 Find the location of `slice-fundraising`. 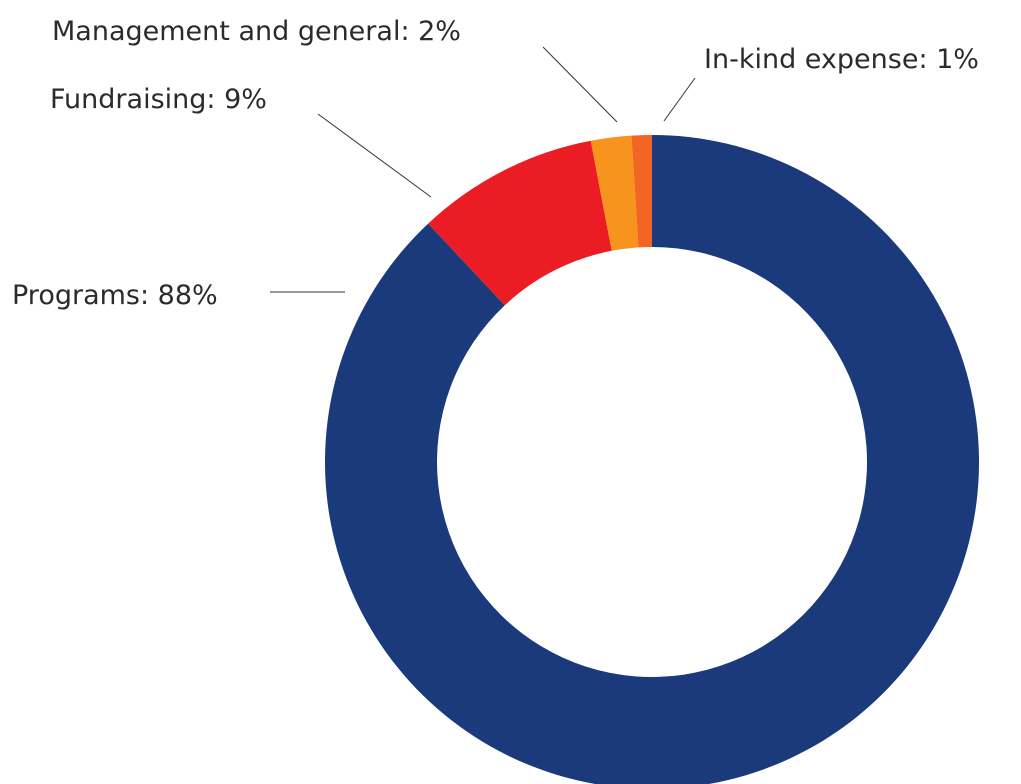

slice-fundraising is located at coordinates (520, 223).